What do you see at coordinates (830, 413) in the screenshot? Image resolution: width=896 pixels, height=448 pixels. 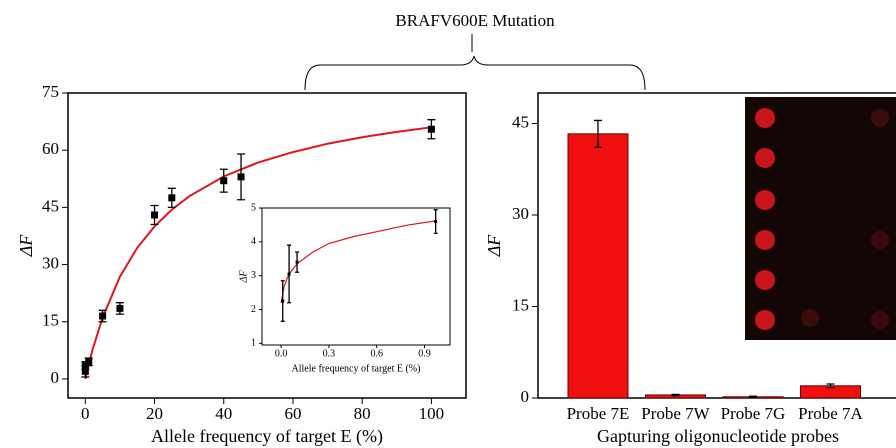 I see `x-tick-label: Probe 7A` at bounding box center [830, 413].